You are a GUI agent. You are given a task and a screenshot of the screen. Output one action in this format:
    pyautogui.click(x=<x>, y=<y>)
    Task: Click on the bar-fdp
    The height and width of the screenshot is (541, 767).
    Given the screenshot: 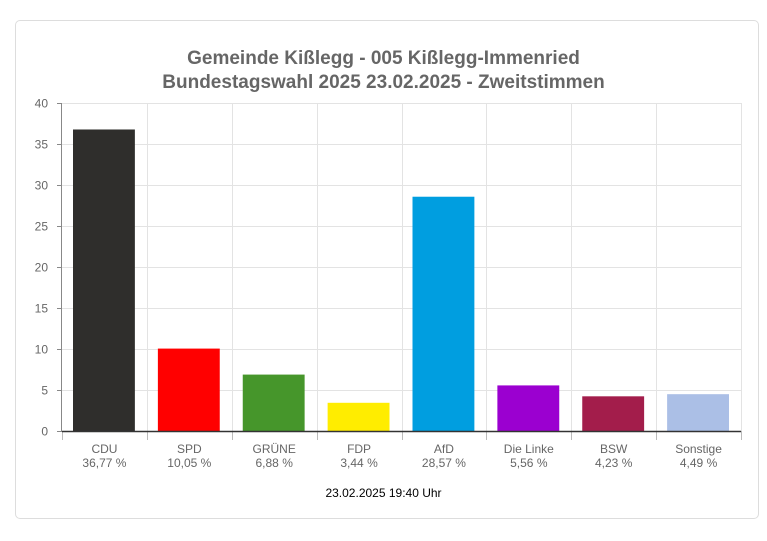 What is the action you would take?
    pyautogui.click(x=358, y=416)
    